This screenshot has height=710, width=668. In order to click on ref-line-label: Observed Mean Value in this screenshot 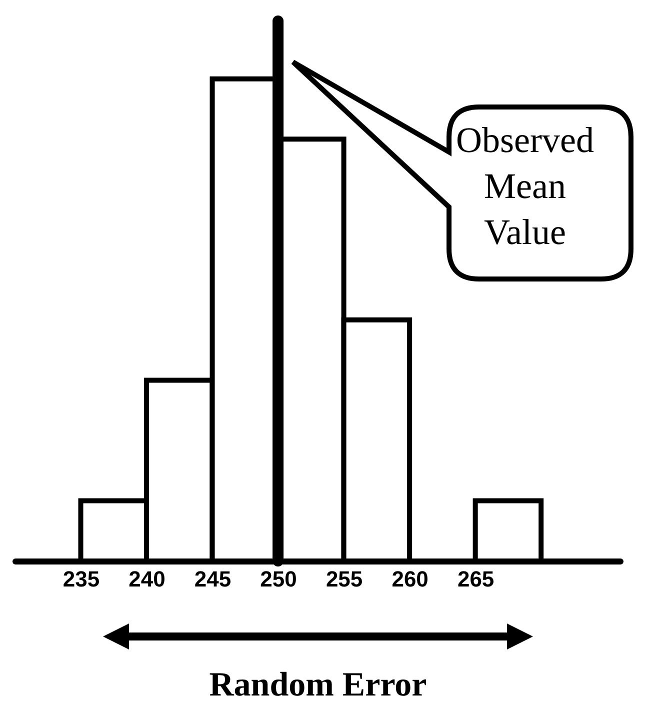, I will do `click(525, 186)`.